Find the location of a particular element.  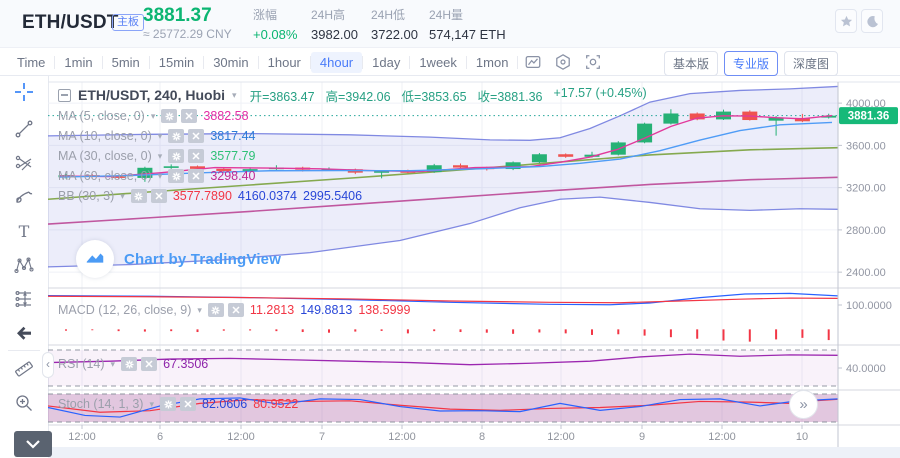

pro-view-button: 专业版 is located at coordinates (750, 63).